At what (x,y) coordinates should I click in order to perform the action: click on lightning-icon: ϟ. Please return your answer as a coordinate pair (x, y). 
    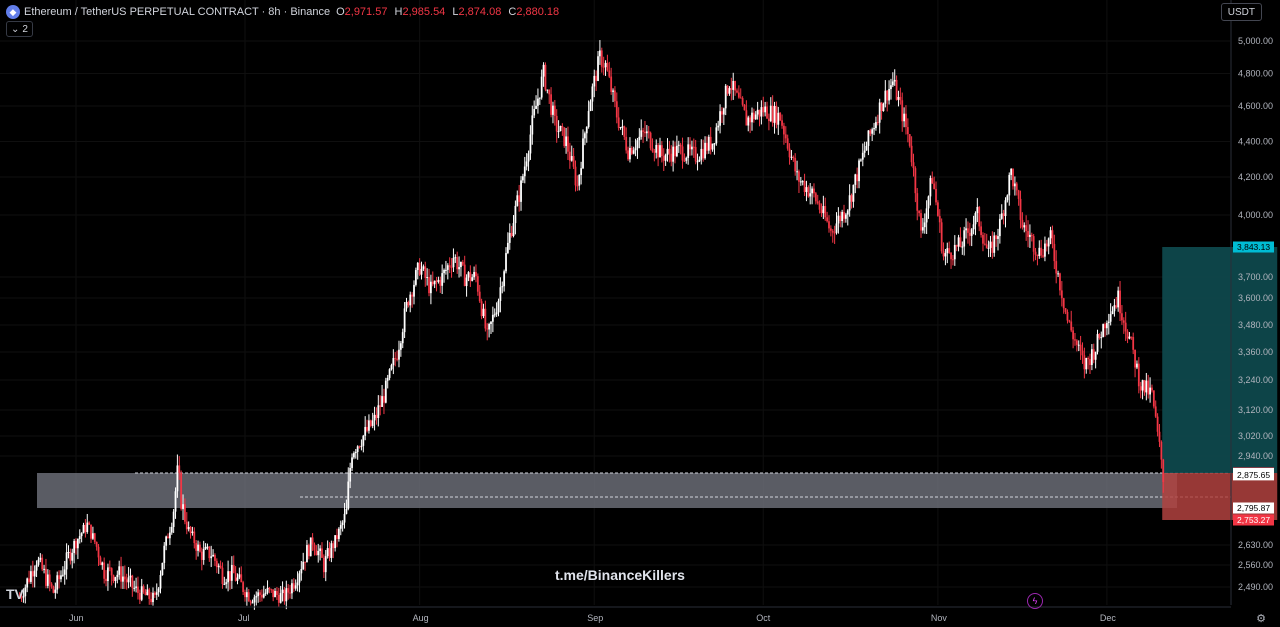
    Looking at the image, I should click on (1035, 601).